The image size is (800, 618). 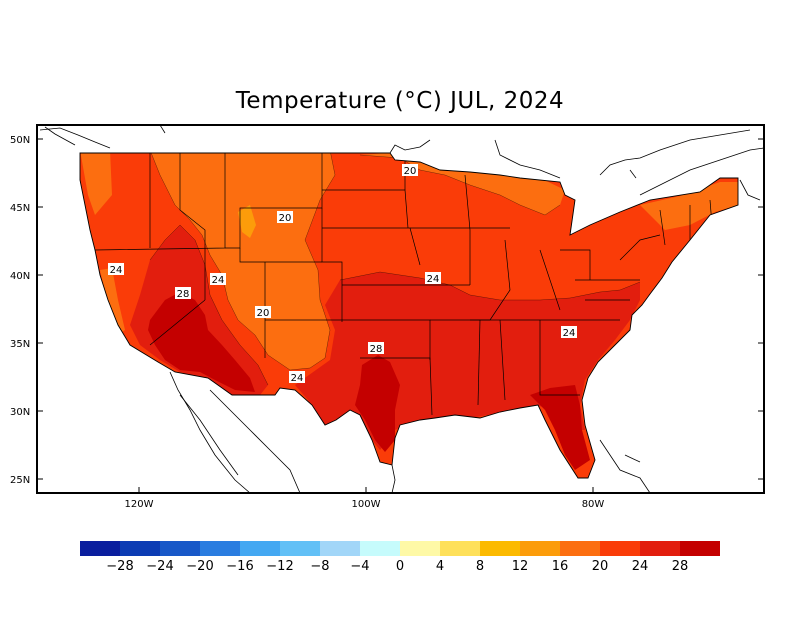 I want to click on map-title: Temperature (°C) JUL, 2024, so click(x=400, y=101).